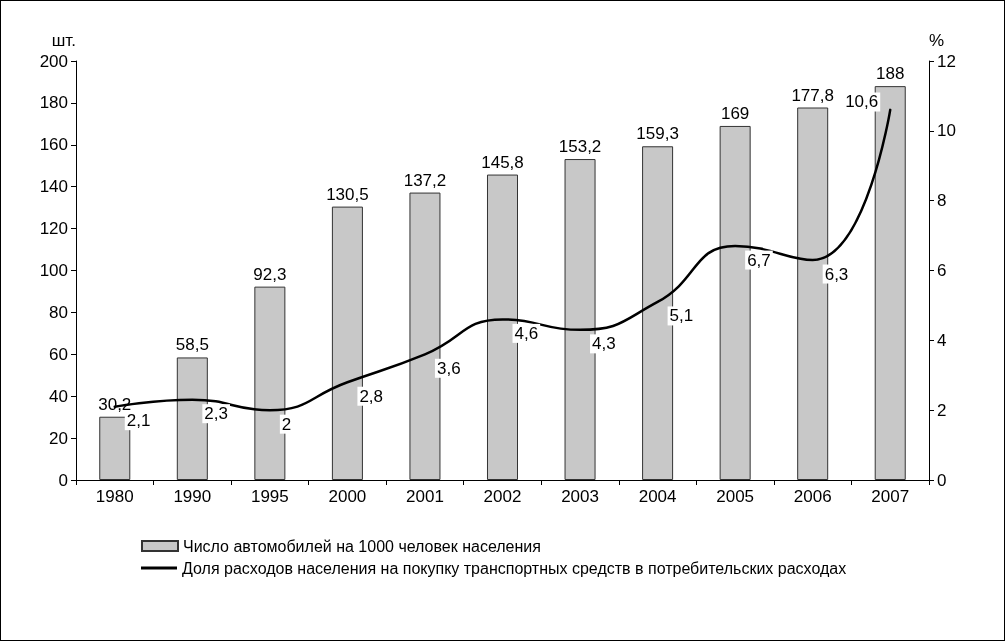  Describe the element at coordinates (53, 61) in the screenshot. I see `y-tick-label: 200` at that location.